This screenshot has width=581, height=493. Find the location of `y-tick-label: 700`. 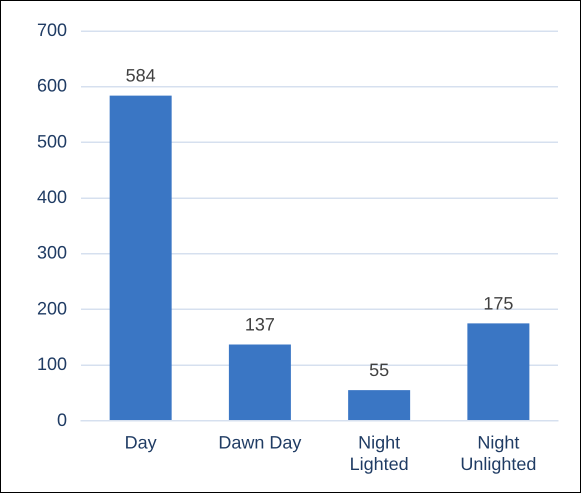

y-tick-label: 700 is located at coordinates (52, 30).